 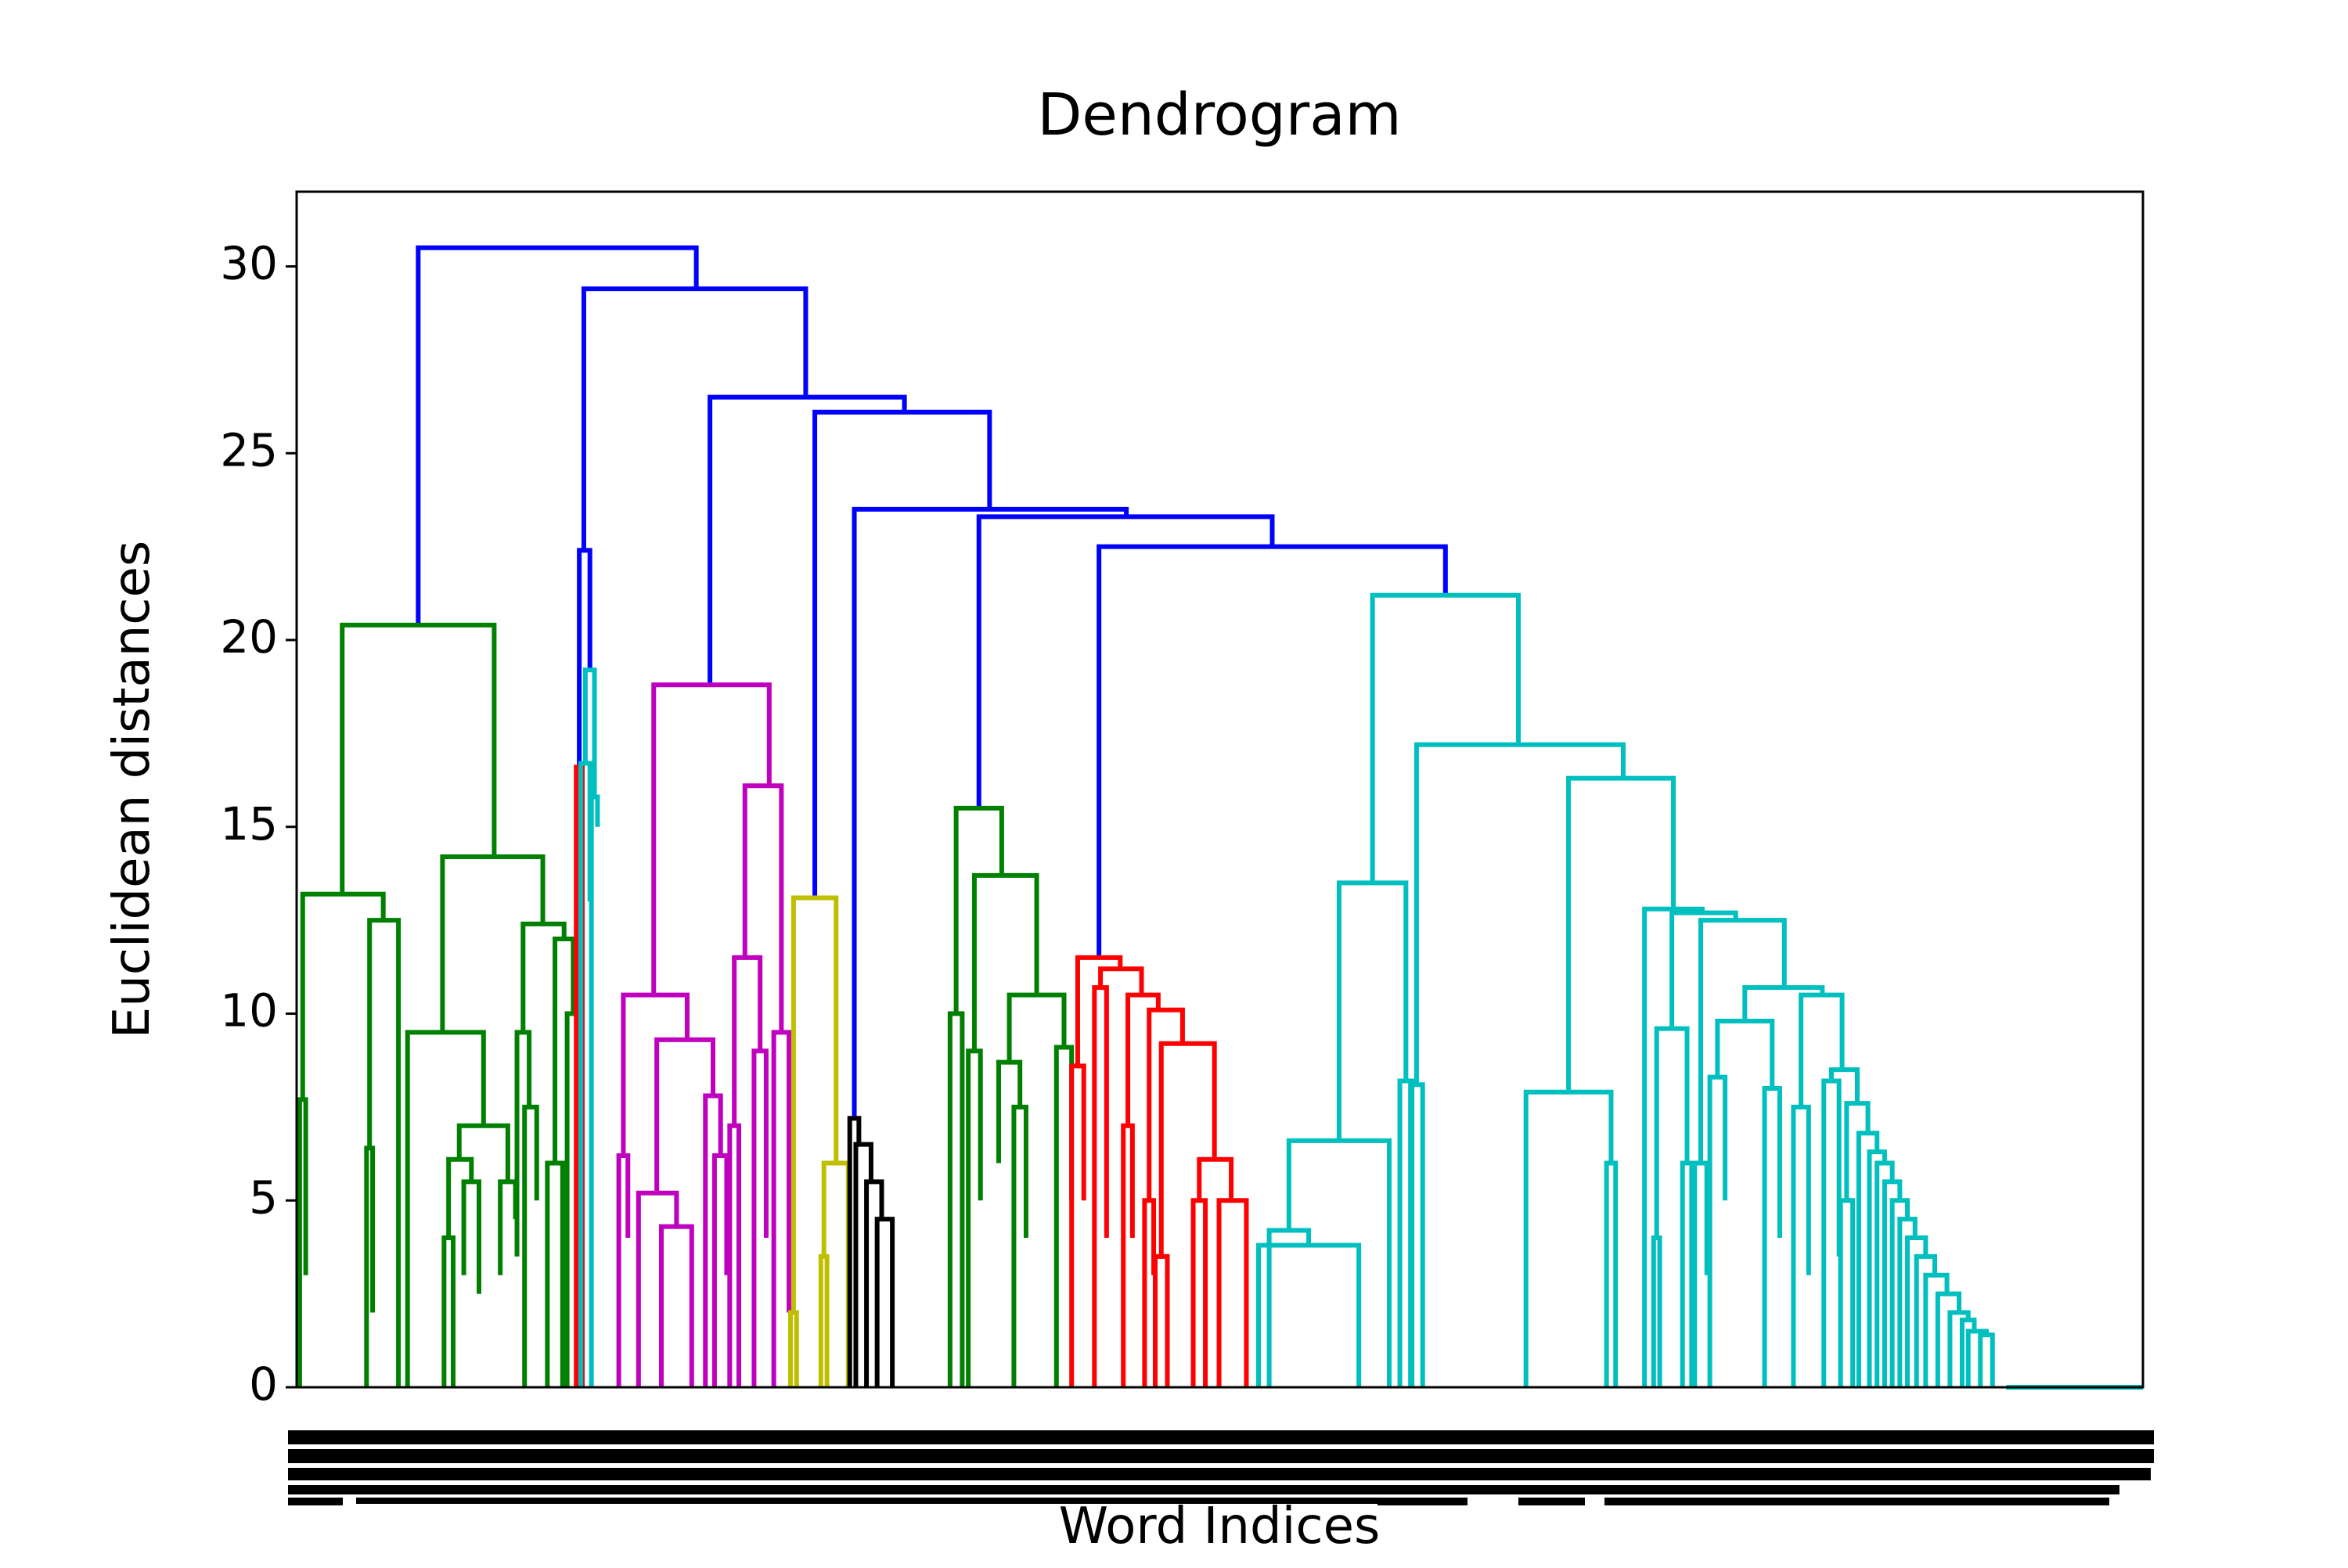 What do you see at coordinates (249, 1011) in the screenshot?
I see `y-tick-label: 10` at bounding box center [249, 1011].